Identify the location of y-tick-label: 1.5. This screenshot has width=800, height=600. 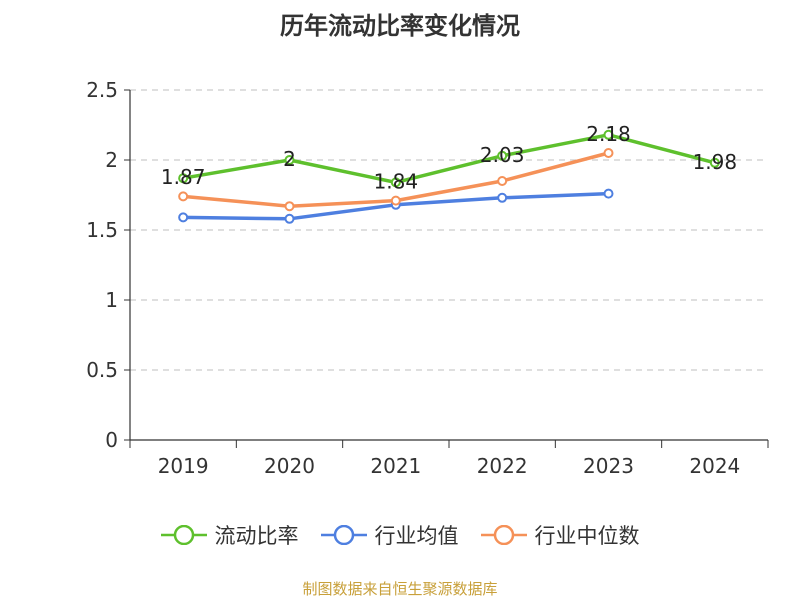
(102, 230).